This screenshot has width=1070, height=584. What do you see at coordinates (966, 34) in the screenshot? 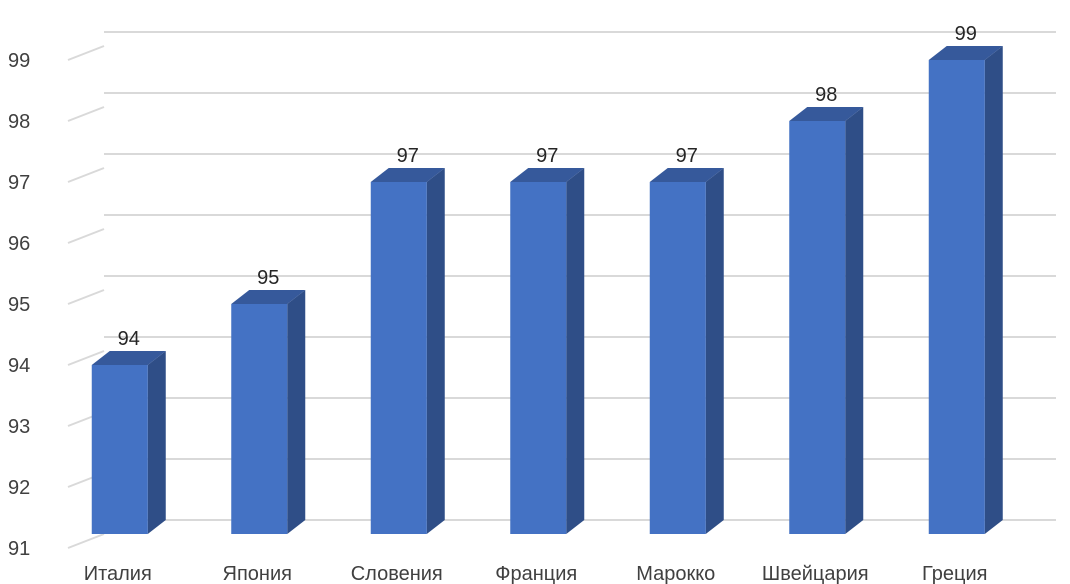
I see `data-label: 99` at bounding box center [966, 34].